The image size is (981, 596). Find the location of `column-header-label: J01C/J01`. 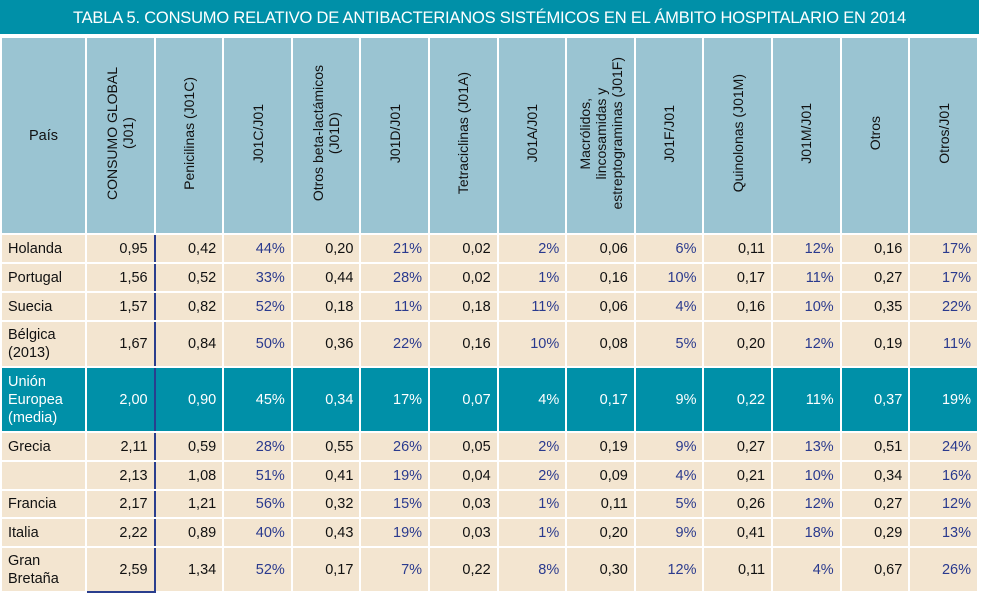

column-header-label: J01C/J01 is located at coordinates (257, 133).